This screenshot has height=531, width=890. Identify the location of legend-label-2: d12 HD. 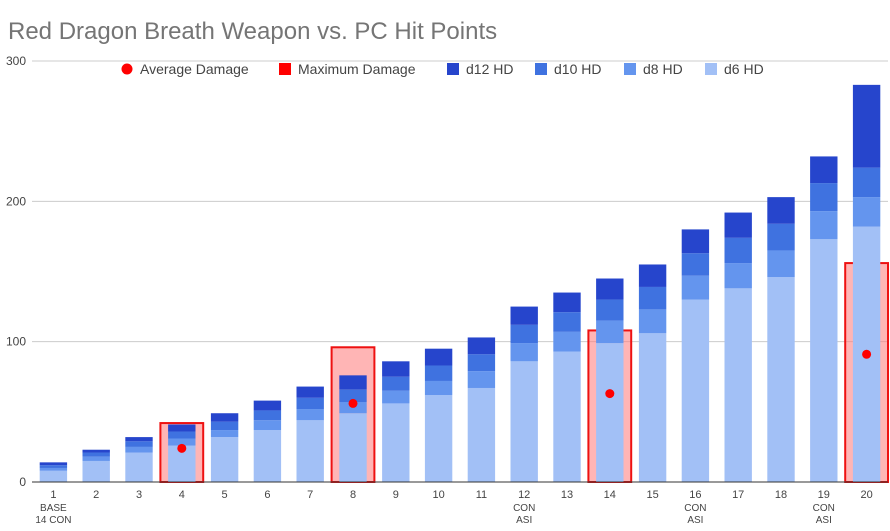
(489, 69).